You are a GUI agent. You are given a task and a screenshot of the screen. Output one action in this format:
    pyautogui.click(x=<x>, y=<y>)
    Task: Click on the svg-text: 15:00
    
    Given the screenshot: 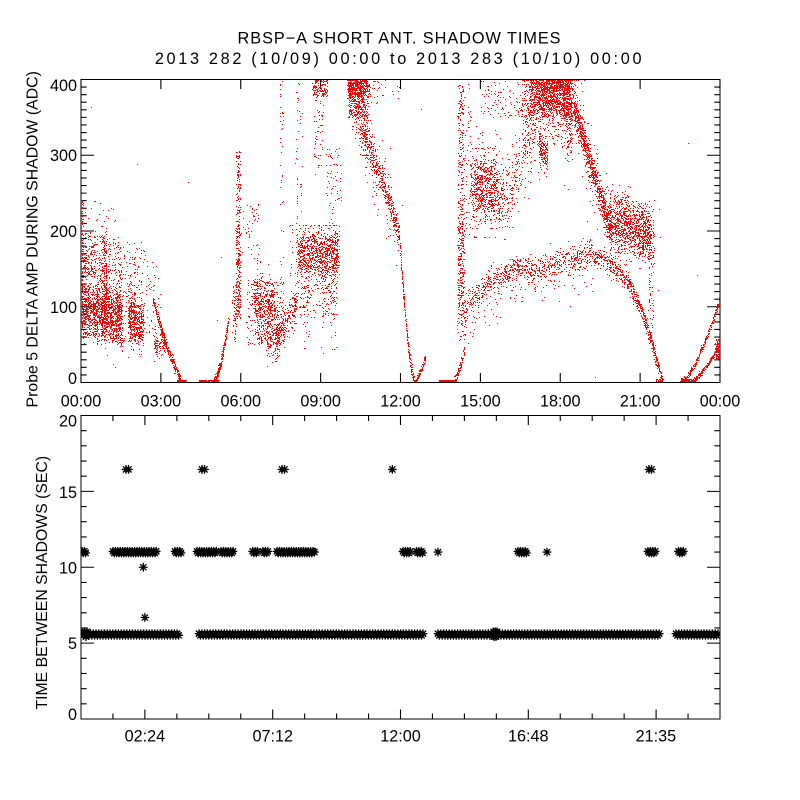 What is the action you would take?
    pyautogui.click(x=480, y=402)
    